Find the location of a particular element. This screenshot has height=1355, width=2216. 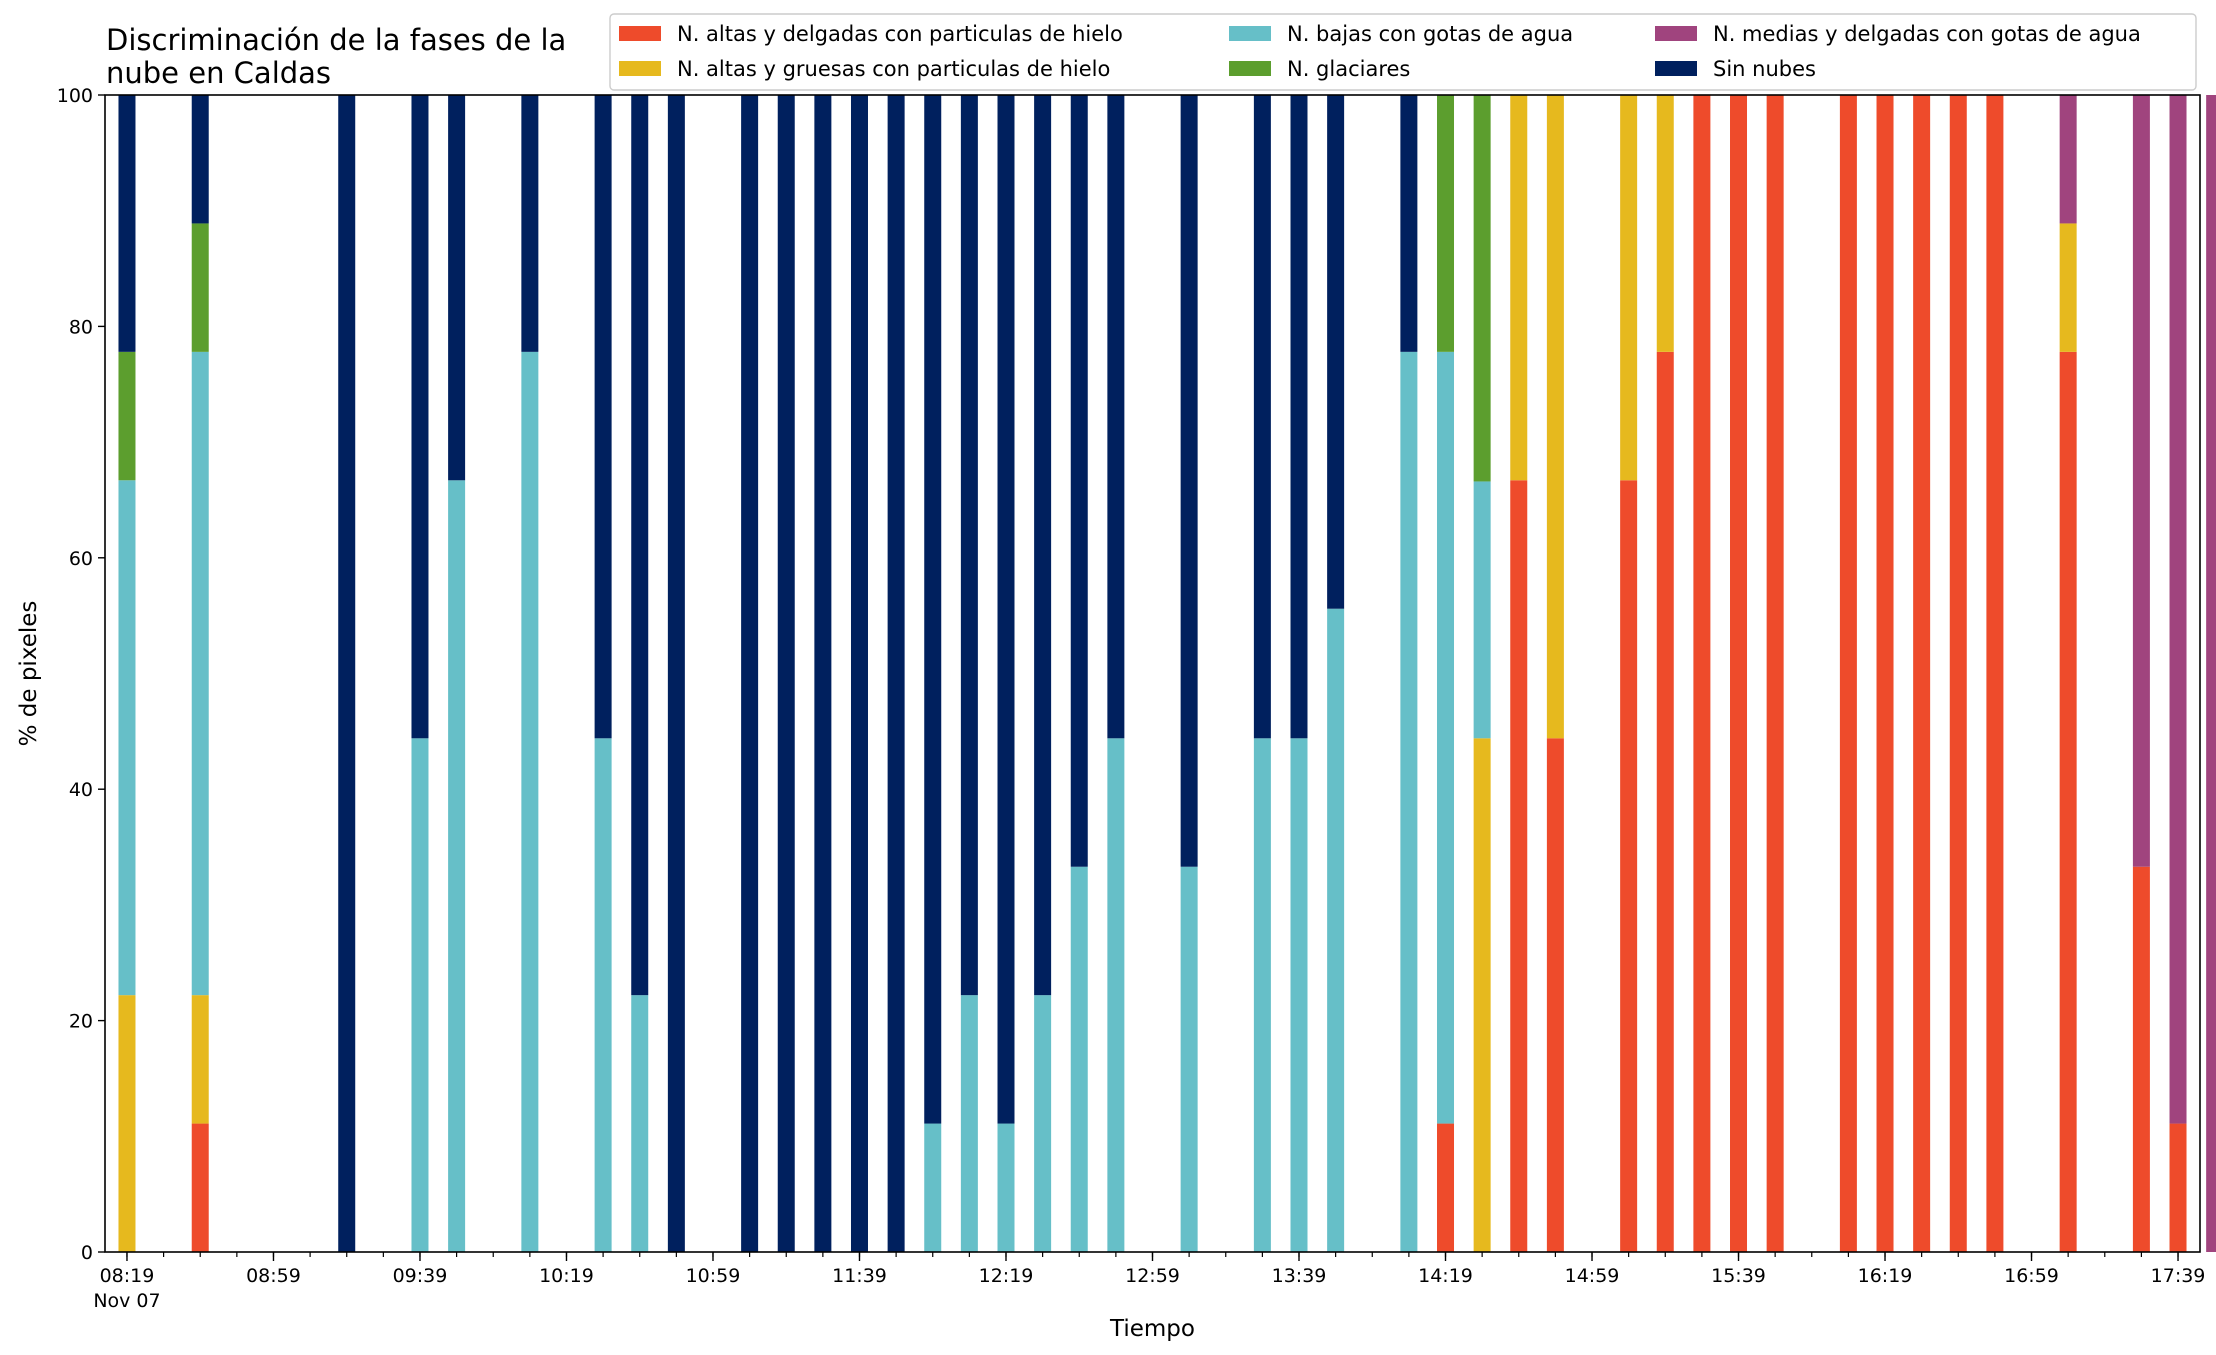

y-tick-label: 80 is located at coordinates (81, 327).